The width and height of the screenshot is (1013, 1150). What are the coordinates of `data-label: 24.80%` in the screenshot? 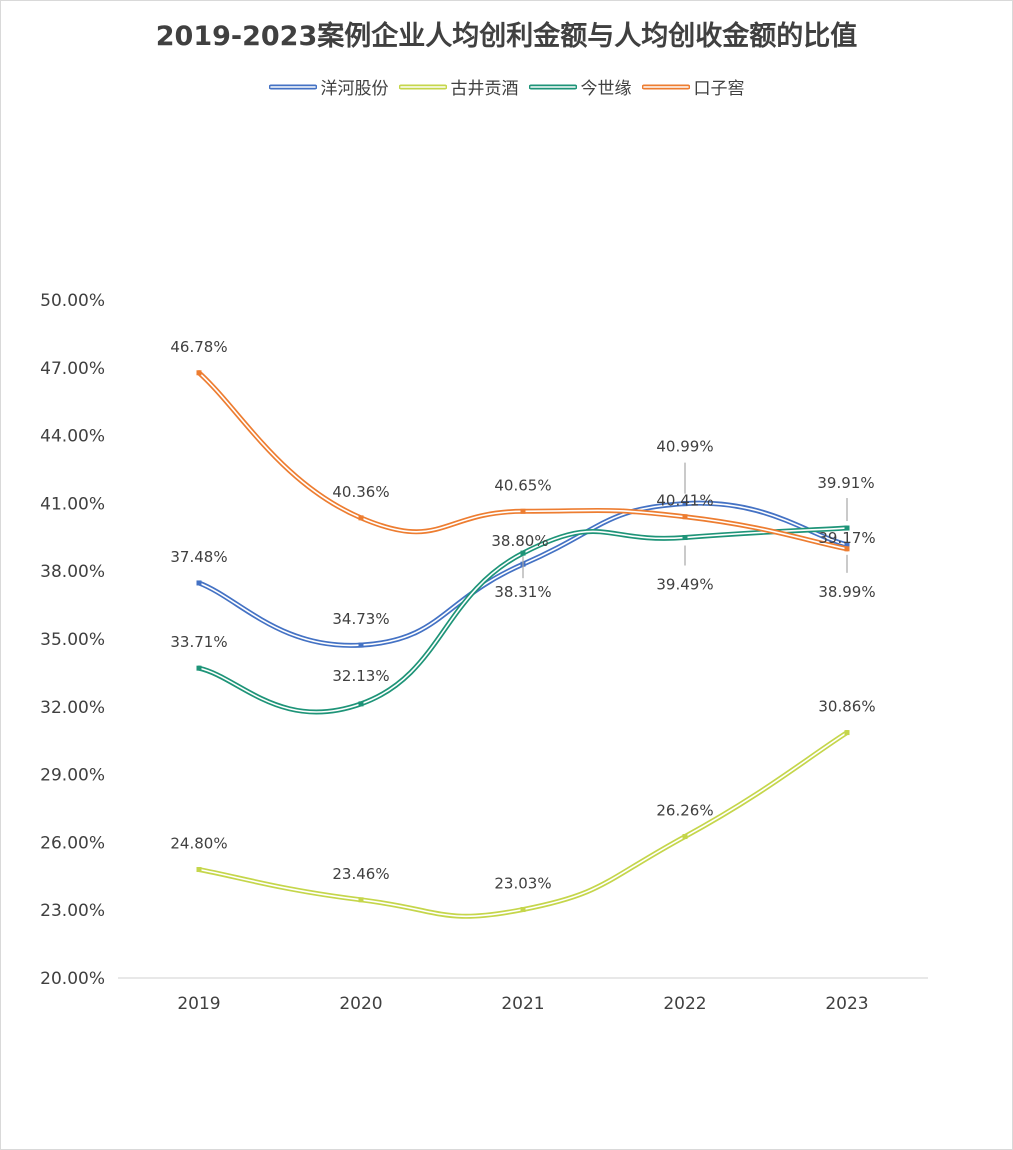 It's located at (198, 844).